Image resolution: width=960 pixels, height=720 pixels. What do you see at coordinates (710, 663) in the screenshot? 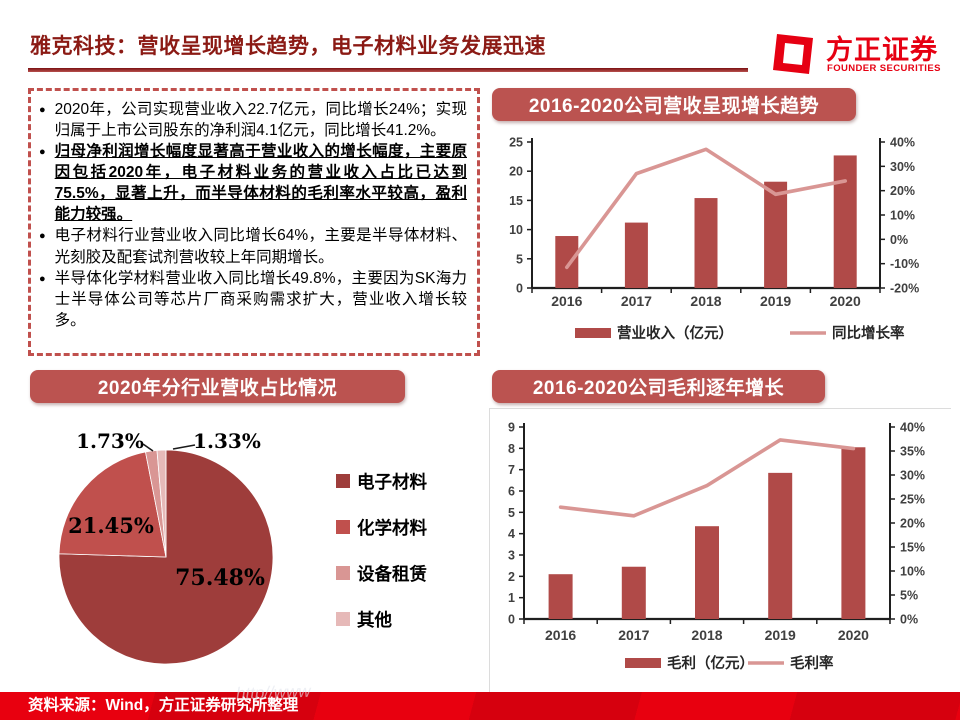
I see `svg-text: 毛利（亿元）` at bounding box center [710, 663].